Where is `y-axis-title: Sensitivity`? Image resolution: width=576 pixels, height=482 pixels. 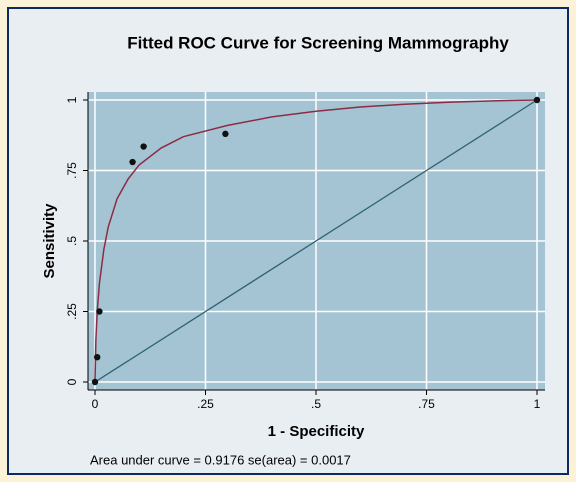 y-axis-title: Sensitivity is located at coordinates (49, 241).